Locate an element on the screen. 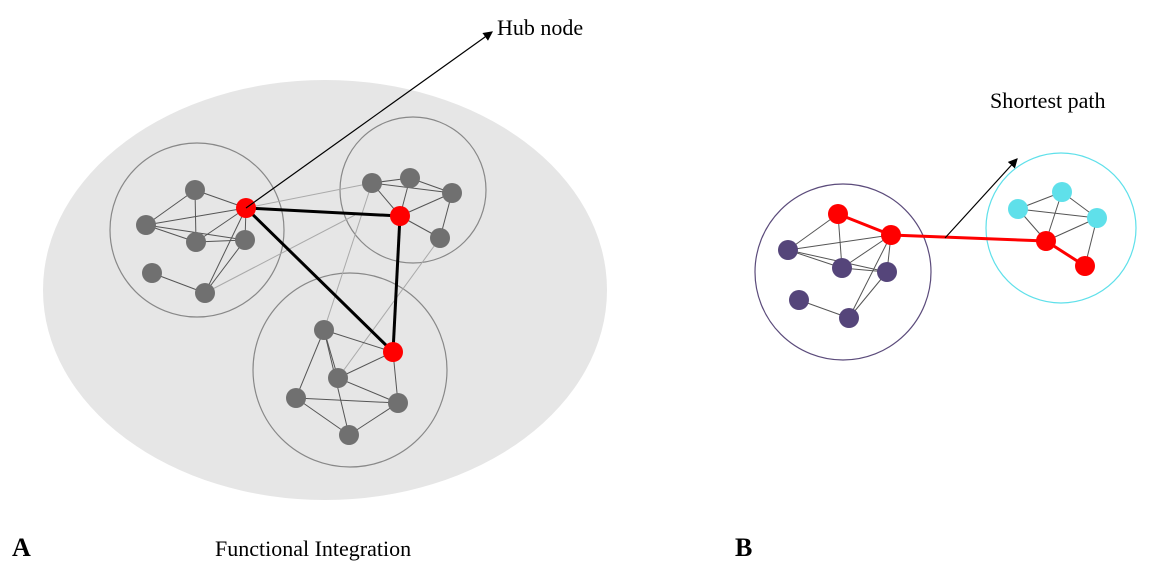 Image resolution: width=1164 pixels, height=565 pixels. hub-links is located at coordinates (323, 280).